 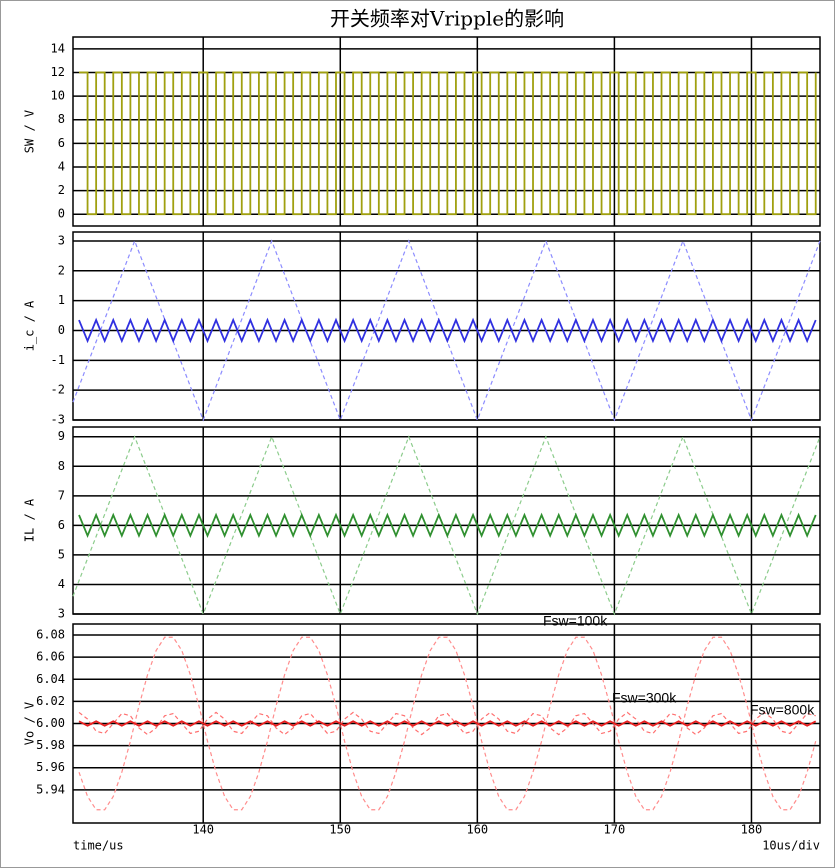 What do you see at coordinates (782, 710) in the screenshot?
I see `series-label: Fsw=800k` at bounding box center [782, 710].